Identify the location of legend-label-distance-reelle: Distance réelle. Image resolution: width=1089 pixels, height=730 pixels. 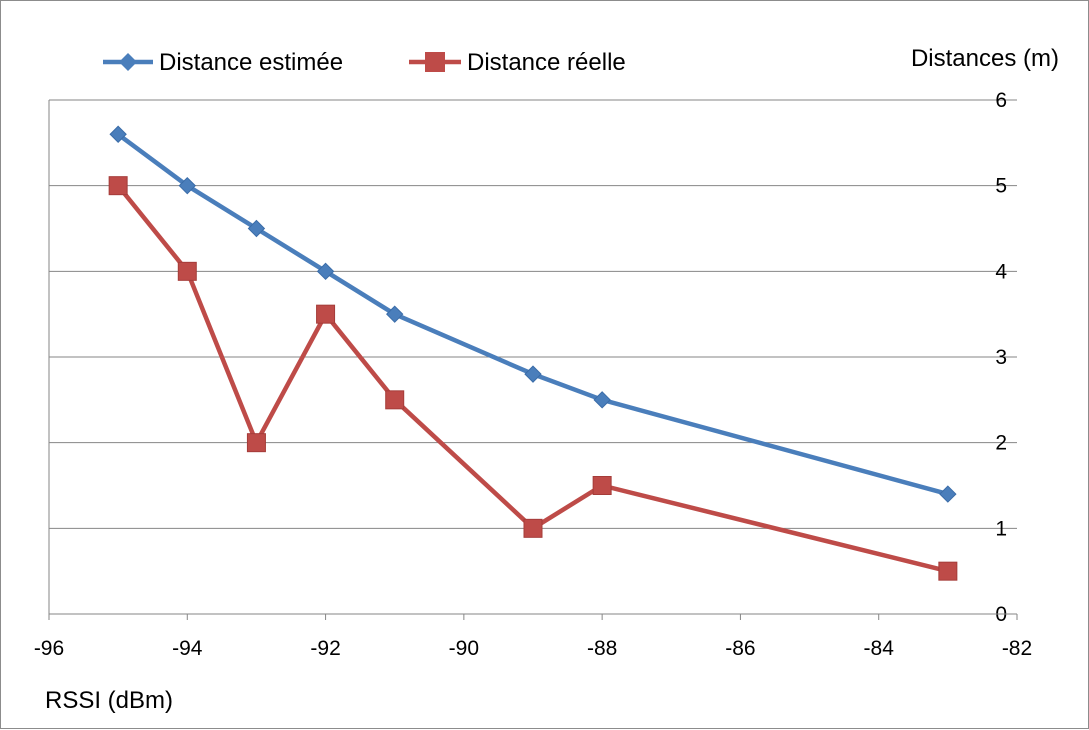
(546, 62).